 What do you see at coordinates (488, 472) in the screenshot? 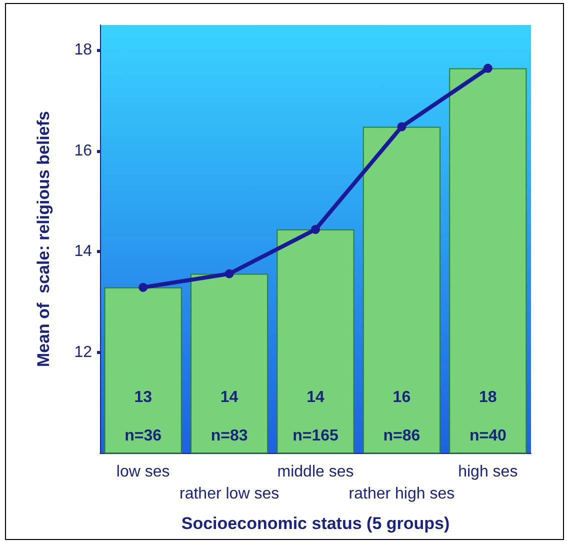
I see `x-tick-label: high ses` at bounding box center [488, 472].